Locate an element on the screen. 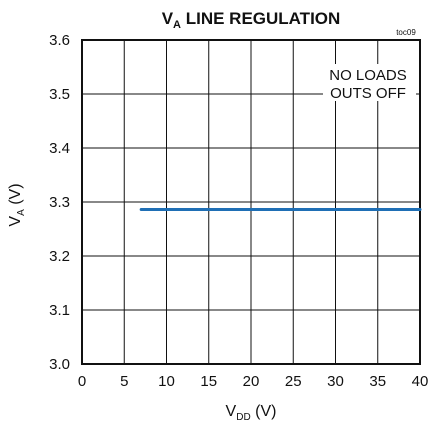 This screenshot has width=429, height=431. y-tick-label: 3.2 is located at coordinates (59, 256).